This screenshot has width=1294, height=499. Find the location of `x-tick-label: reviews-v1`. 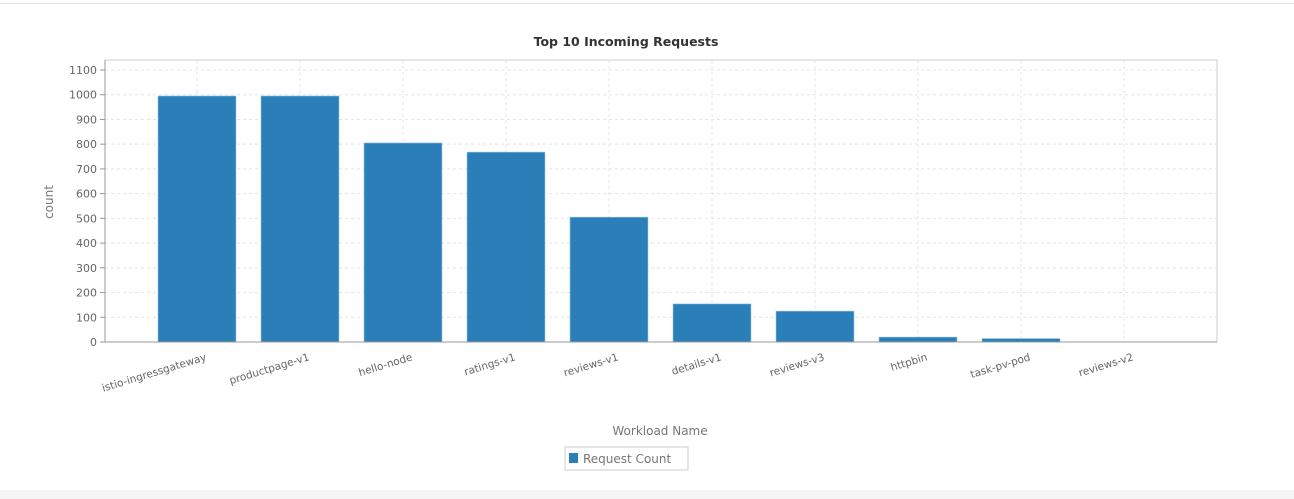

x-tick-label: reviews-v1 is located at coordinates (591, 365).